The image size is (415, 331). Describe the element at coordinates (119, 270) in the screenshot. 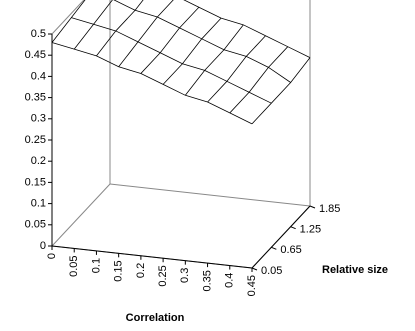

I see `x-tick-label: 0.15` at that location.